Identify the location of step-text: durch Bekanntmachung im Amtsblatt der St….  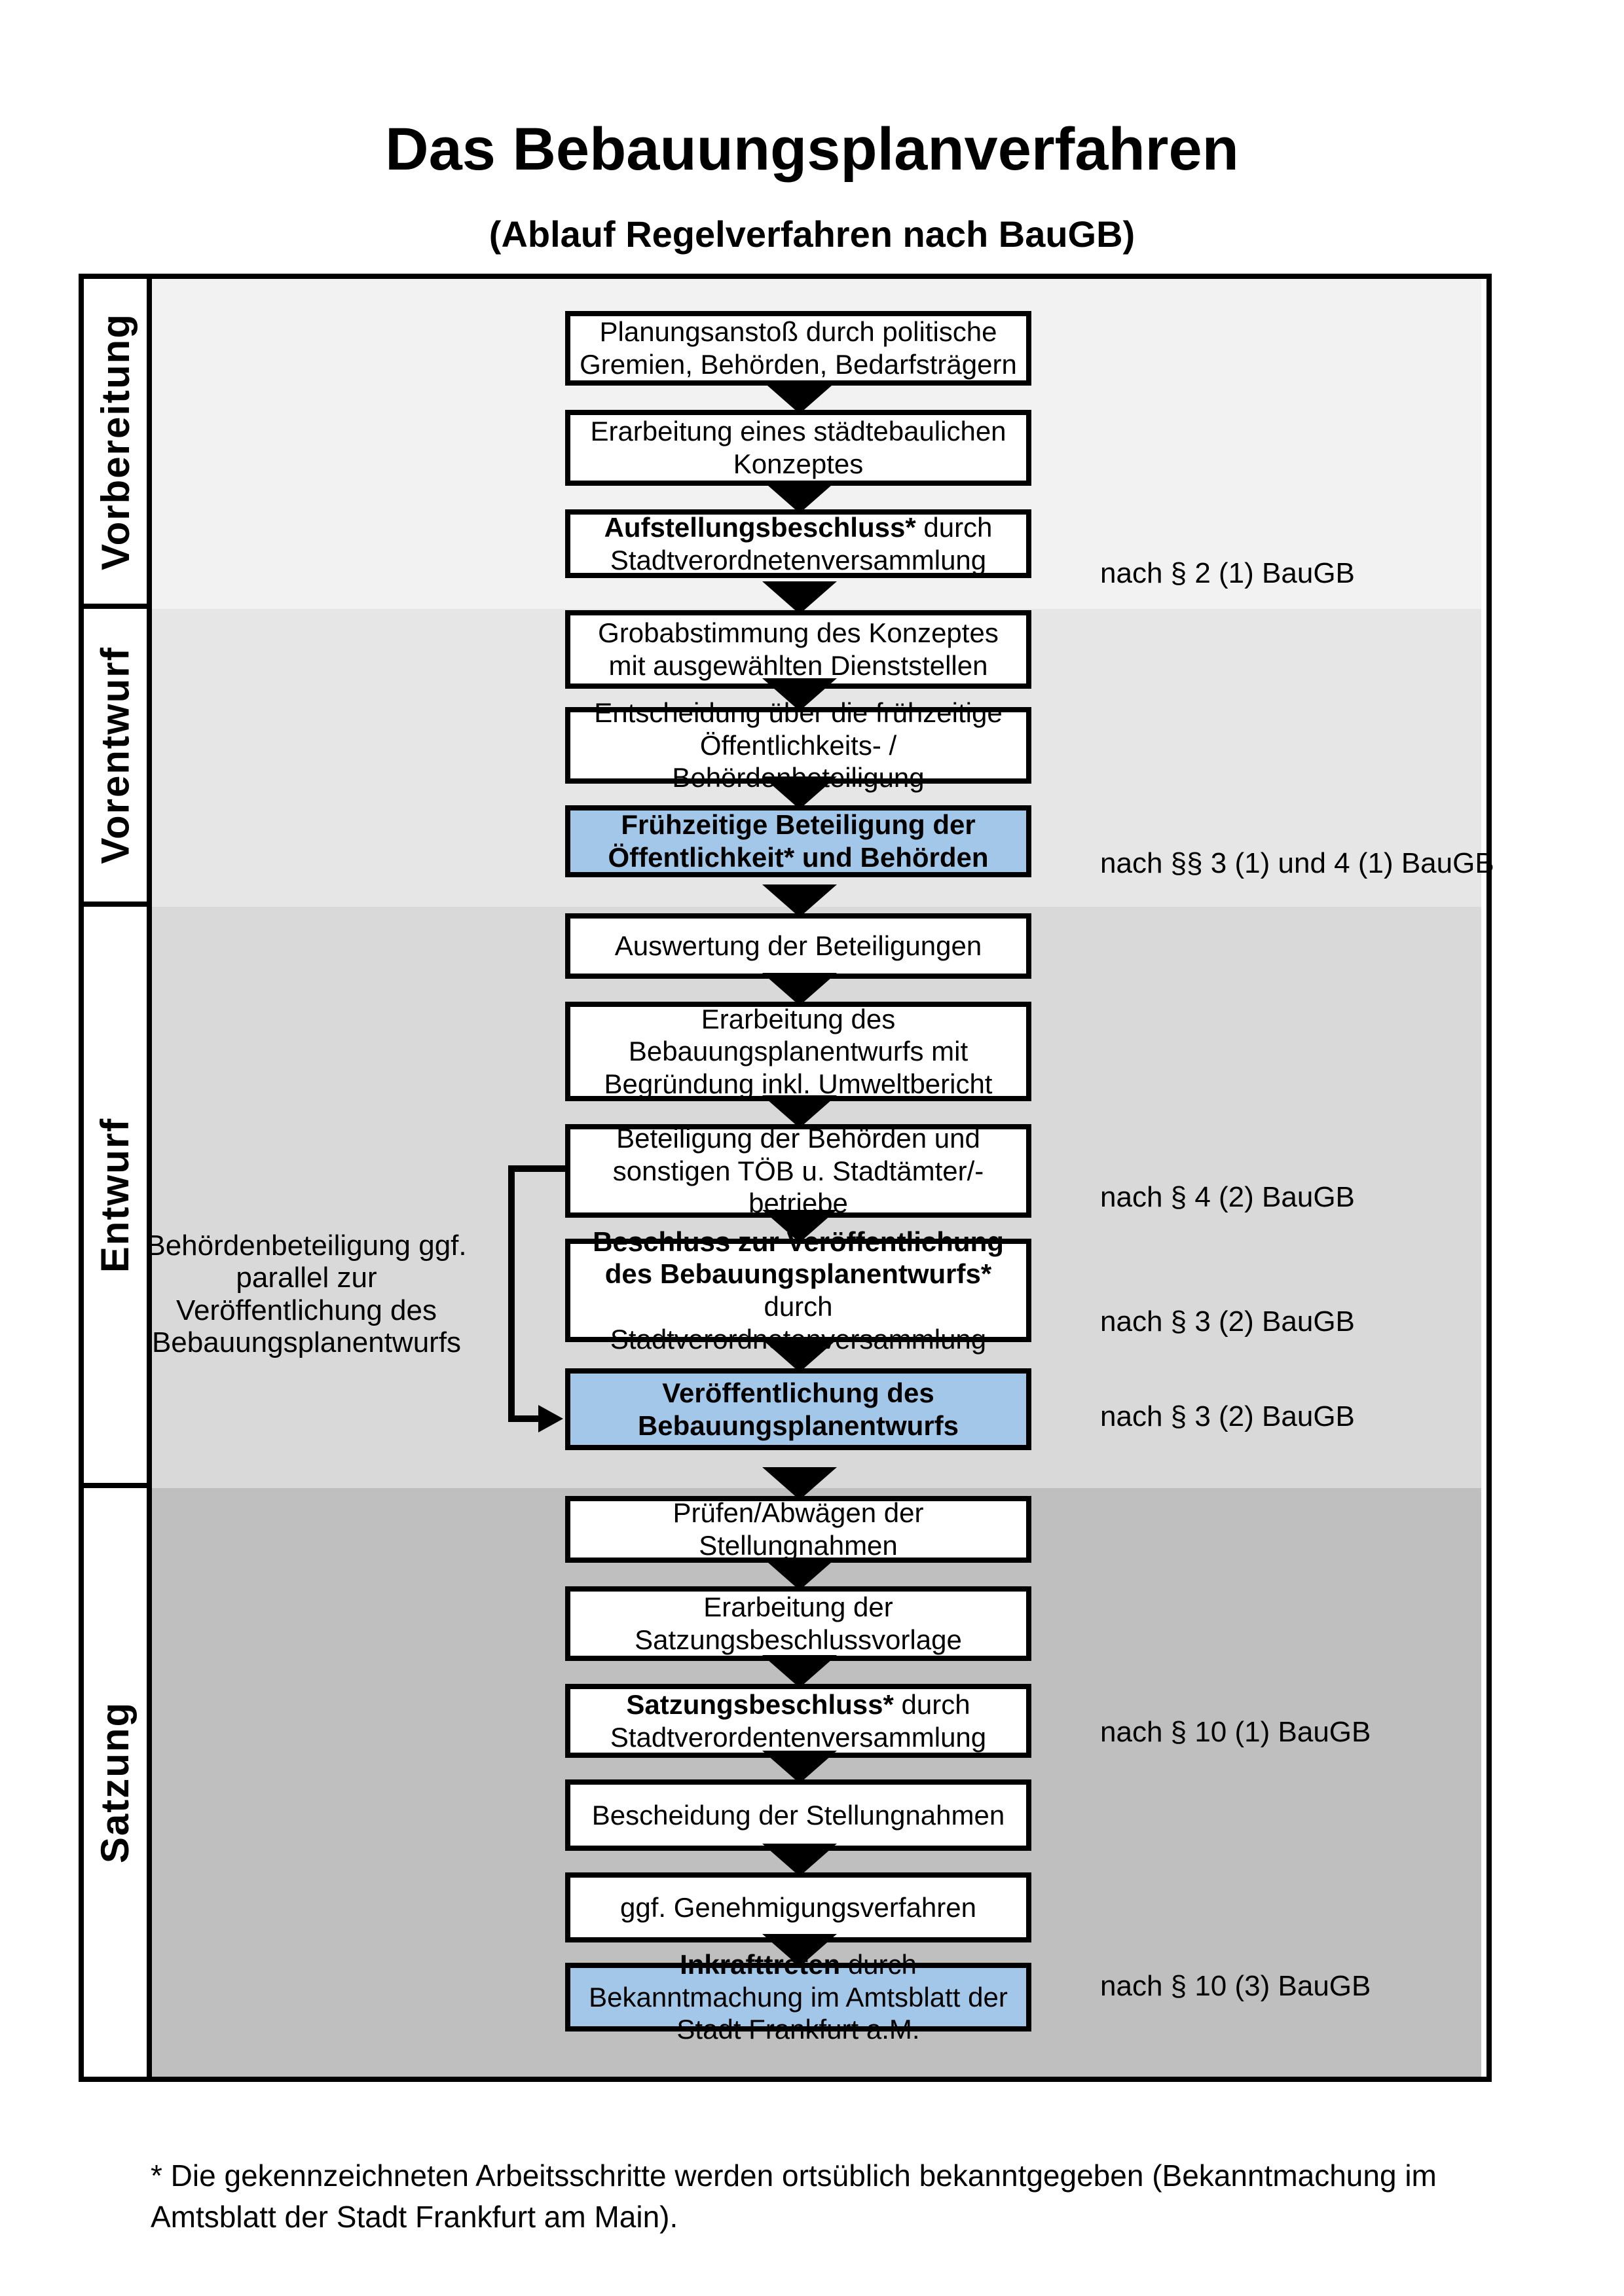
(798, 1997).